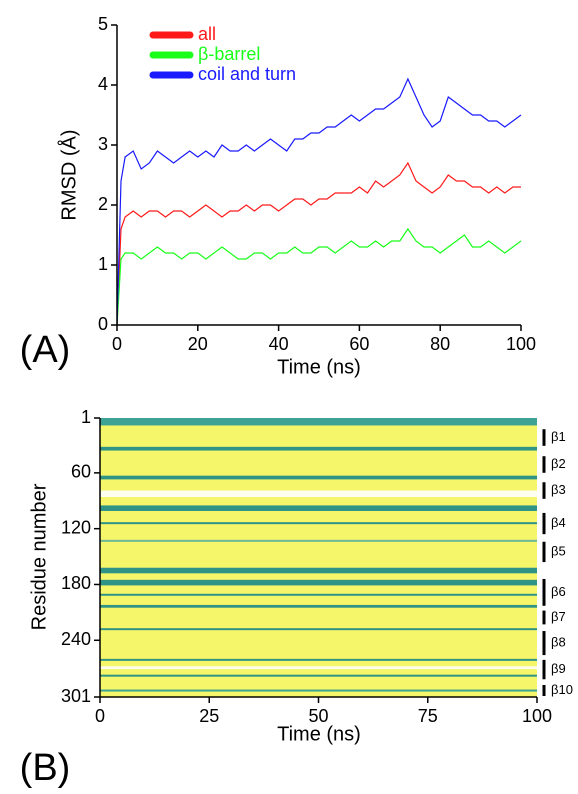 This screenshot has height=794, width=578. I want to click on x-tick-label: 75, so click(428, 716).